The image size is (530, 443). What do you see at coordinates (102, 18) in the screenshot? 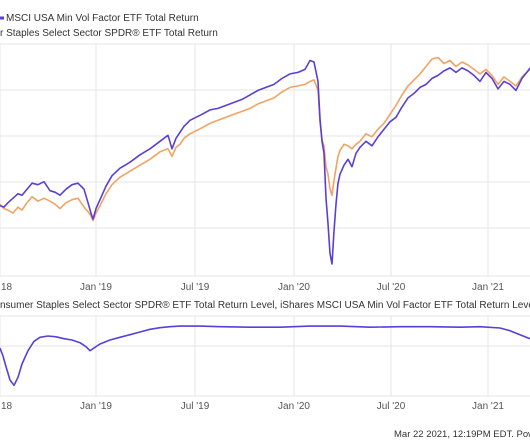
I see `legend-label-0: MSCI USA Min Vol Factor ETF Total Return` at bounding box center [102, 18].